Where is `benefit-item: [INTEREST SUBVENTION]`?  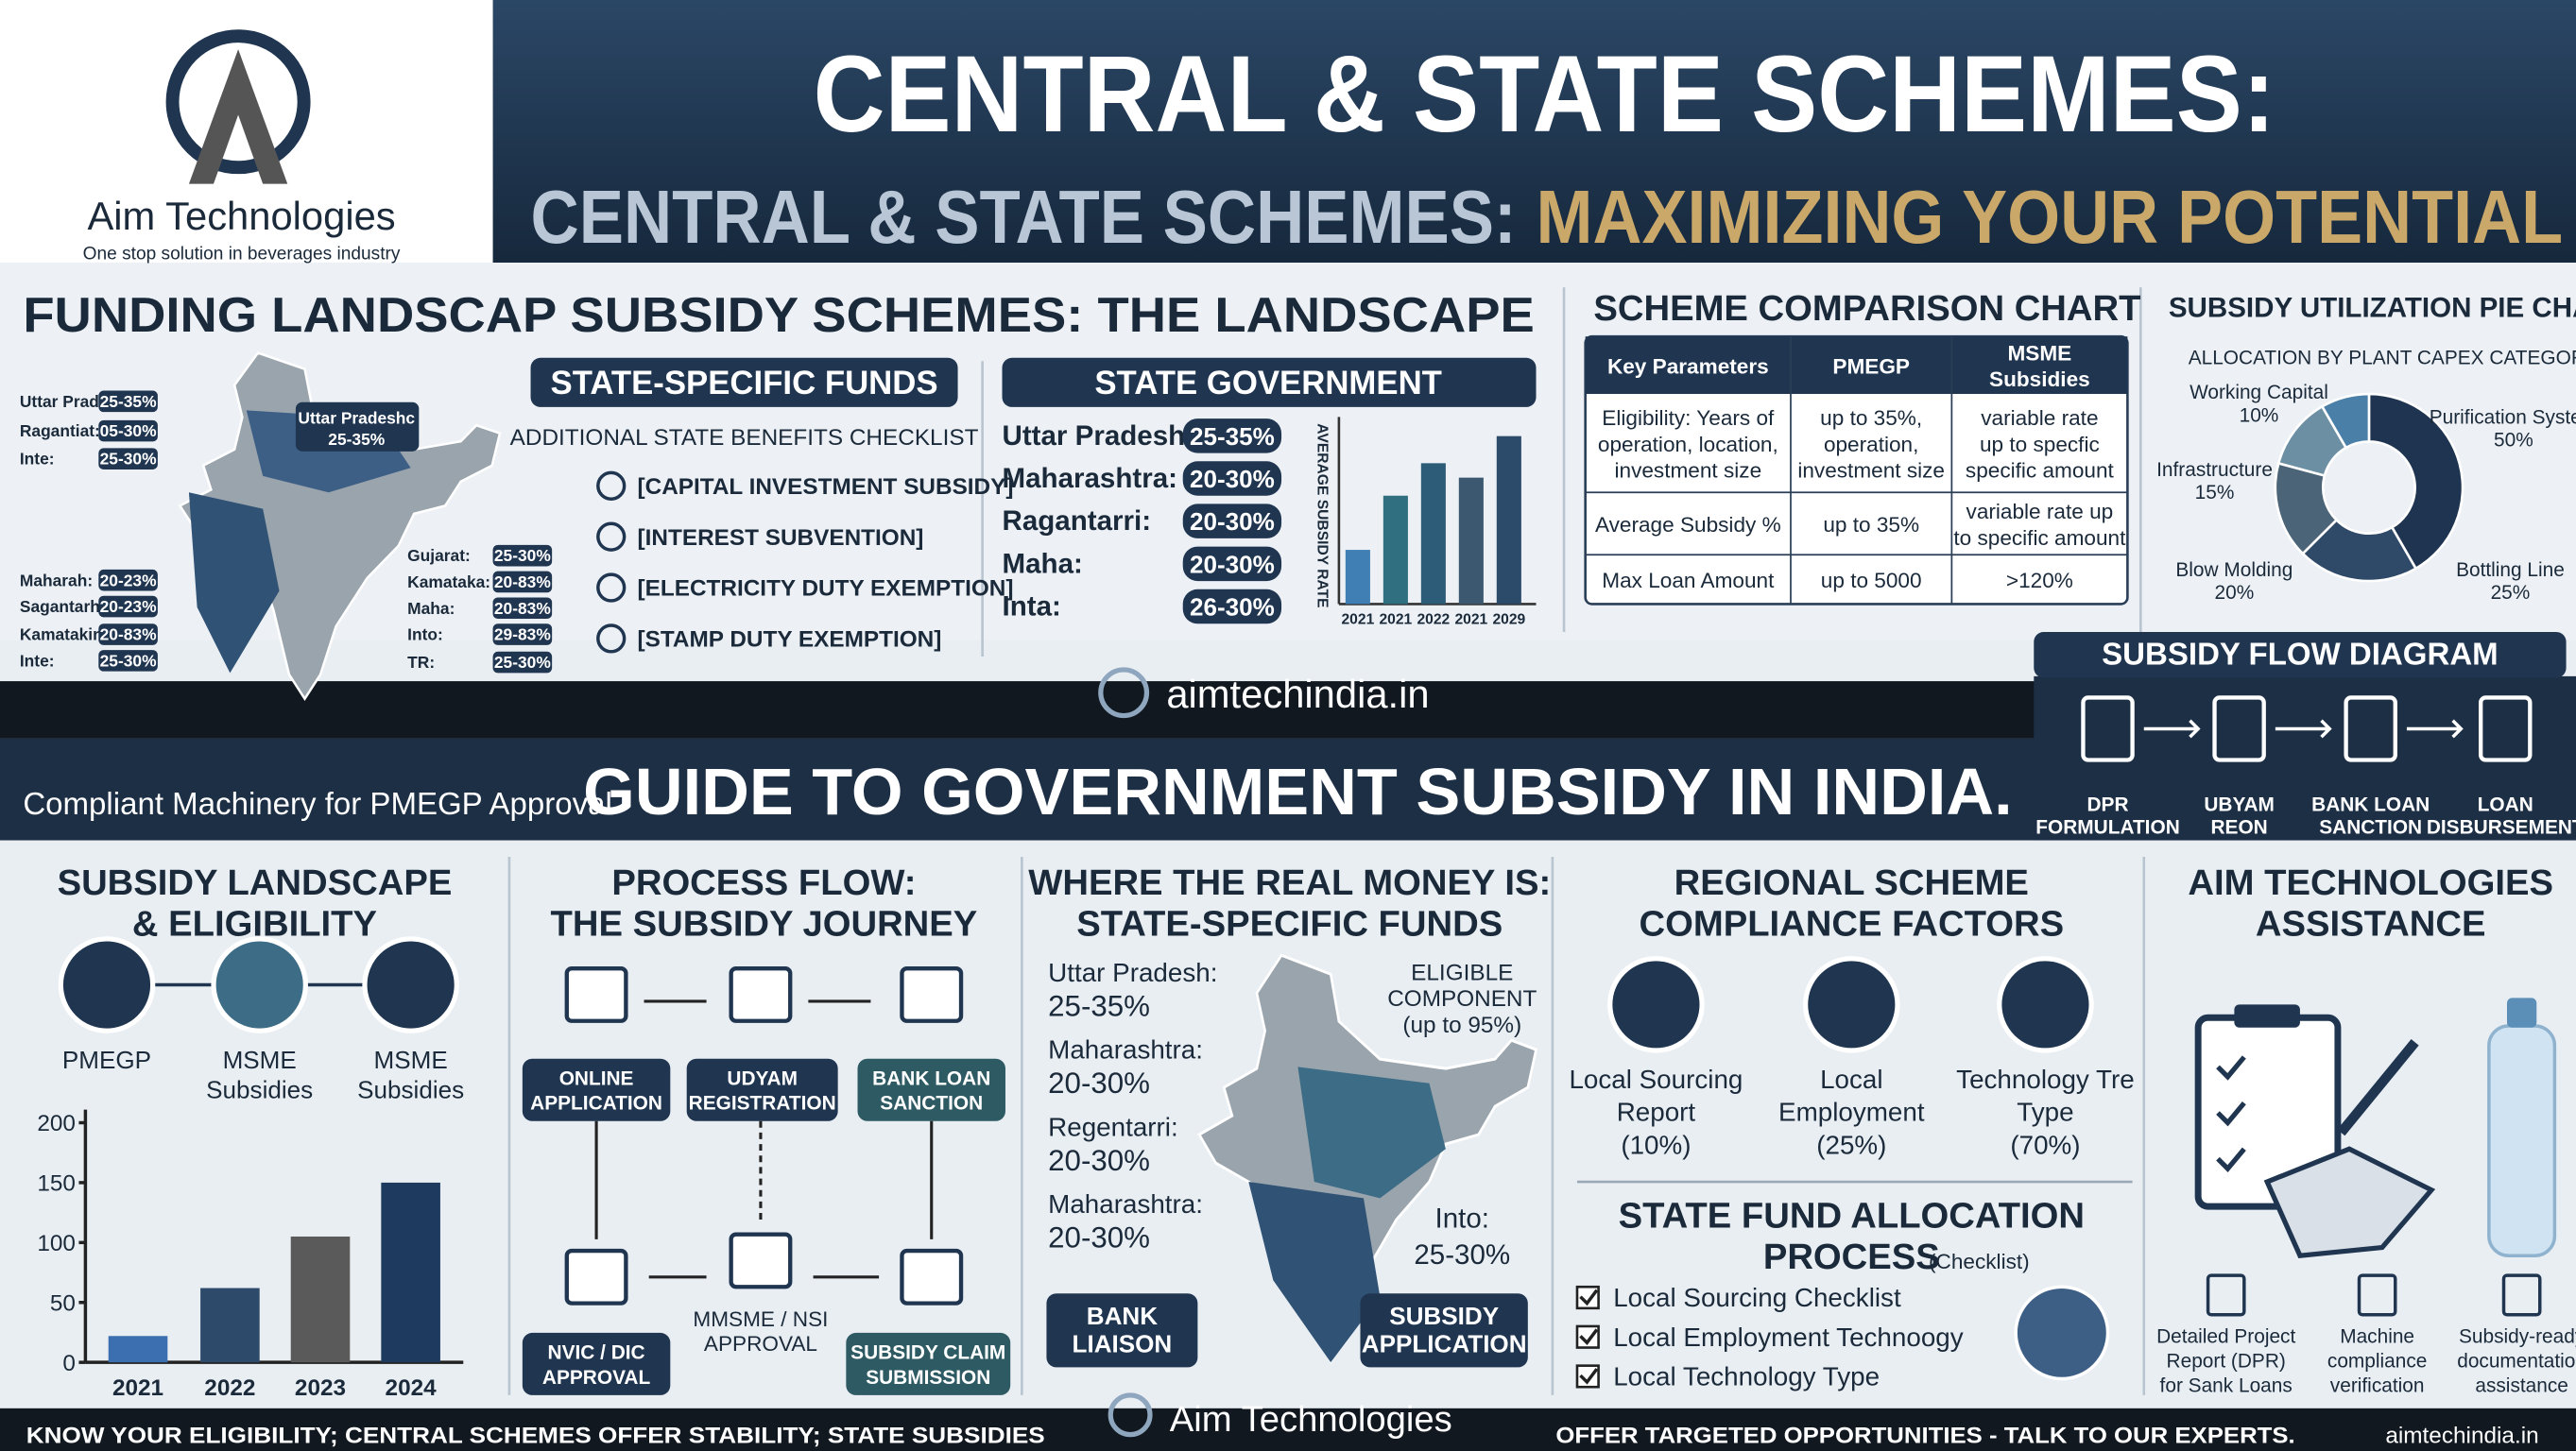 benefit-item: [INTEREST SUBVENTION] is located at coordinates (781, 538).